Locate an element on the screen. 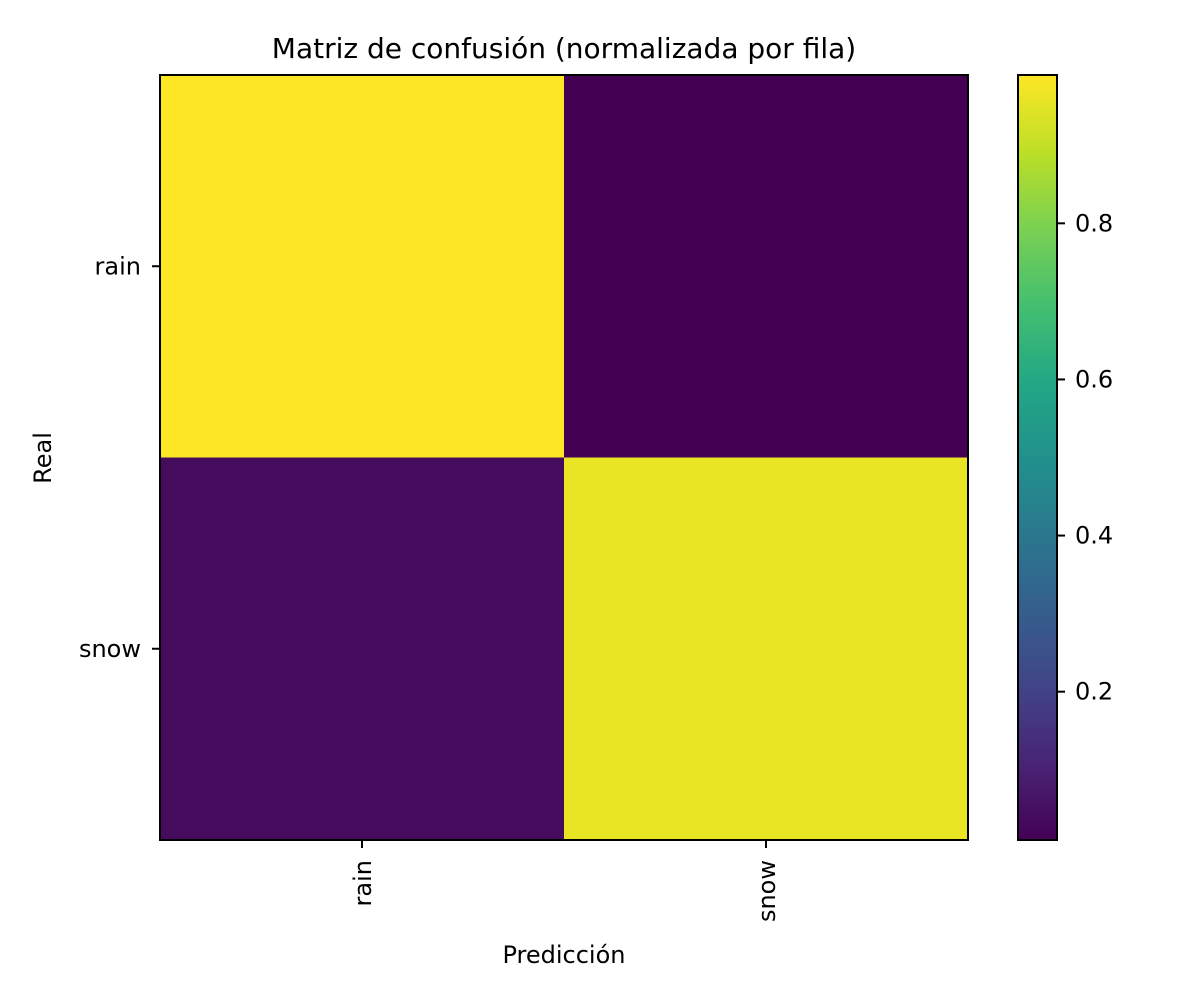 The width and height of the screenshot is (1200, 1000). colorbar-tick-label: 0.2 is located at coordinates (1094, 692).